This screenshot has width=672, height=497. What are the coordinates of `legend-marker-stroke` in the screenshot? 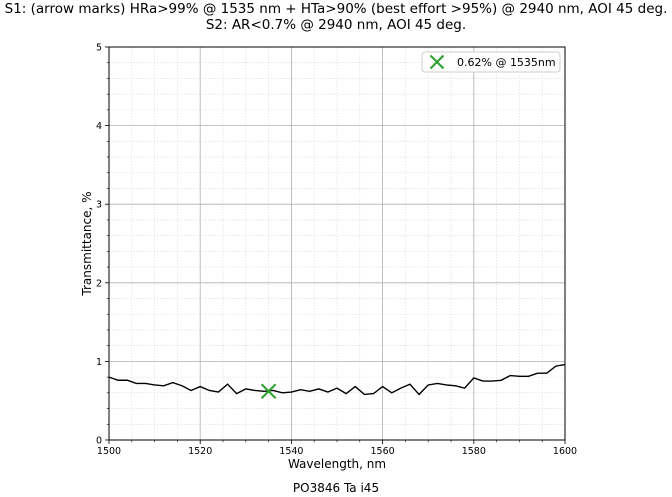 It's located at (437, 62).